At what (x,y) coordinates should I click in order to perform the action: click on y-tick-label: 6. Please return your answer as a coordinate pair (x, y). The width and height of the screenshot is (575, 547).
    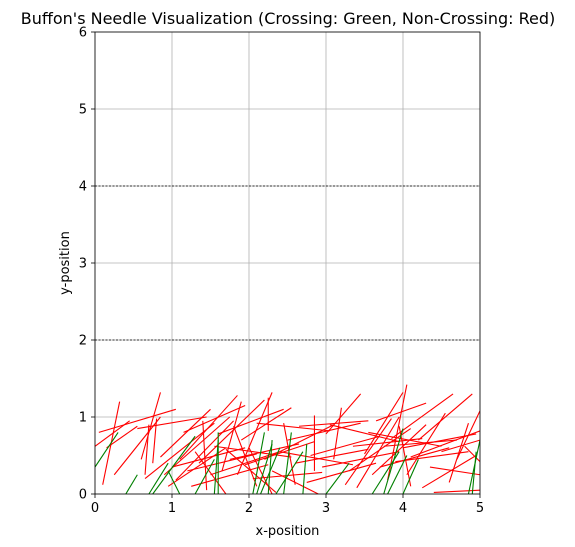
    Looking at the image, I should click on (83, 33).